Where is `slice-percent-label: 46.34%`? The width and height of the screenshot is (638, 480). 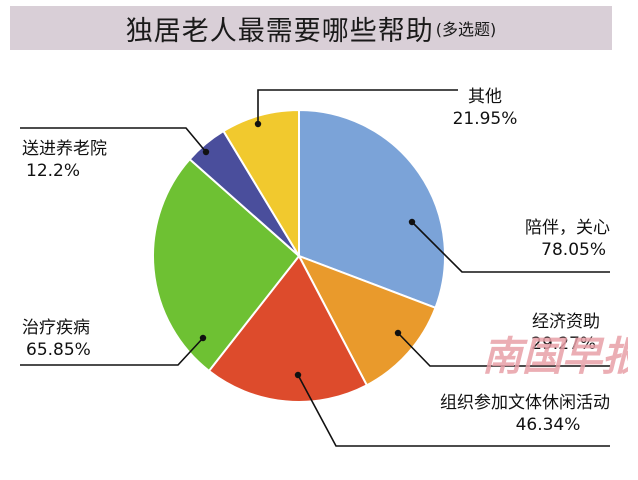 slice-percent-label: 46.34% is located at coordinates (548, 425).